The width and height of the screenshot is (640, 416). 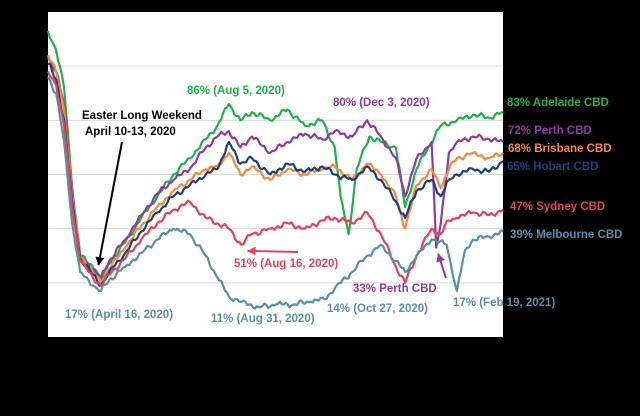 I want to click on legend-entry-4: 47% Sydney CBD, so click(x=557, y=207).